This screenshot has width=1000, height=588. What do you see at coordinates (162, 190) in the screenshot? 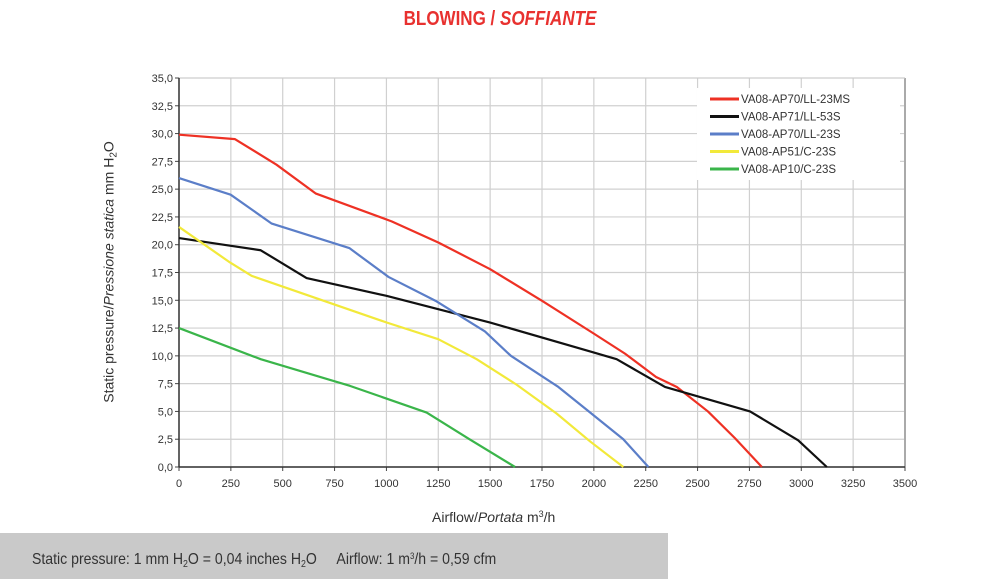
I see `y-tick-label: 25,0` at bounding box center [162, 190].